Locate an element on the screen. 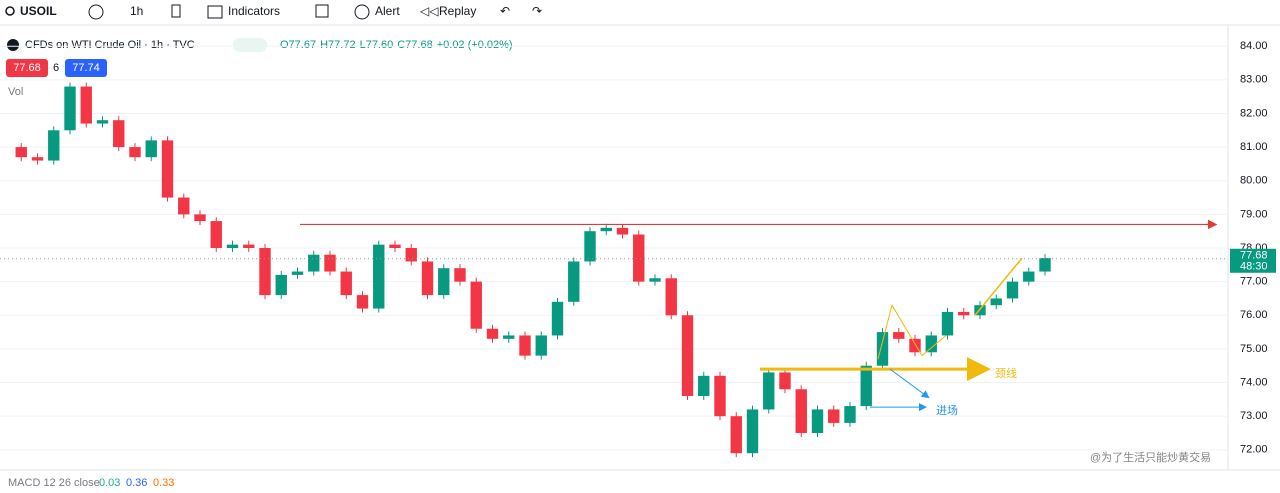 The image size is (1280, 493). last-price-badge is located at coordinates (1253, 260).